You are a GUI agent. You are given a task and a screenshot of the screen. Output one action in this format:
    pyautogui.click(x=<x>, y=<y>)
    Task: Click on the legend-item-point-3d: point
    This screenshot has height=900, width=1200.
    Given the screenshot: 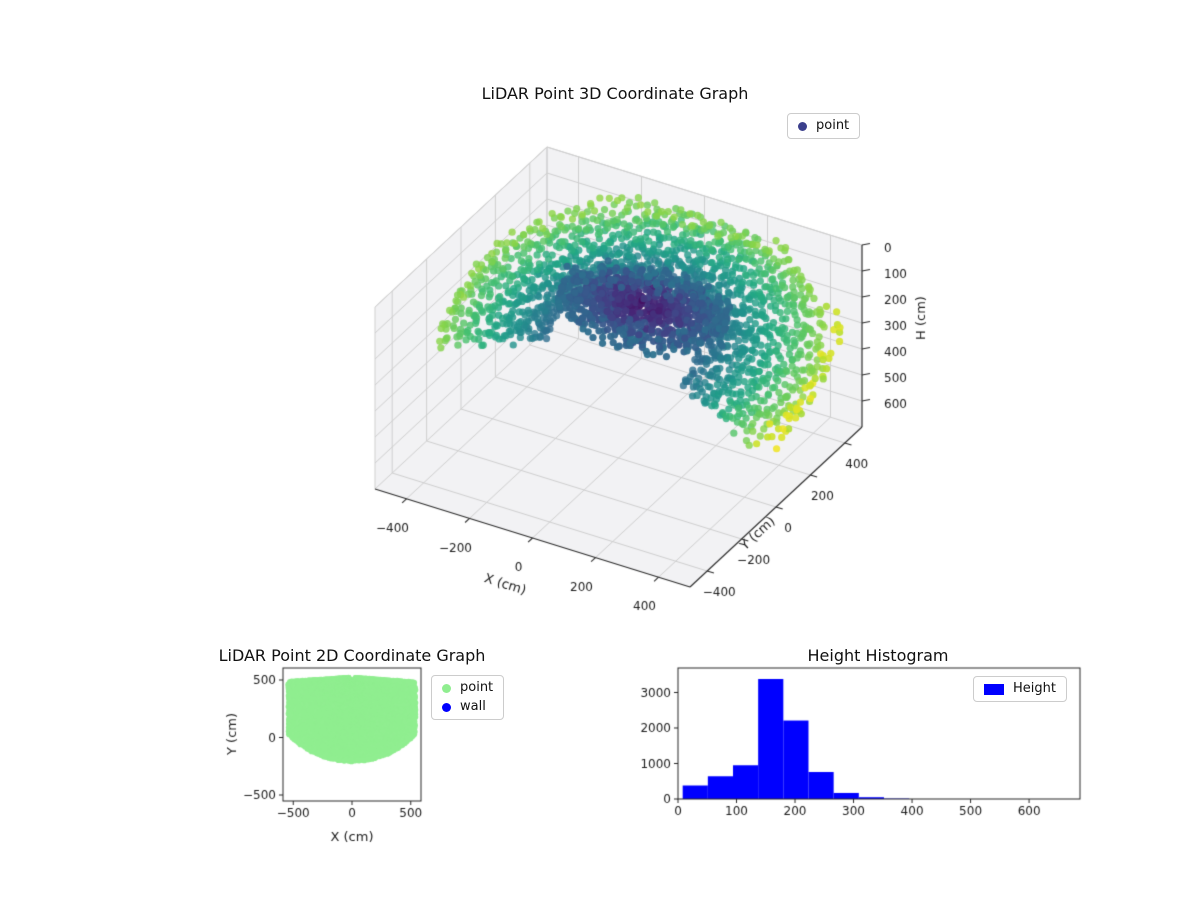 What is the action you would take?
    pyautogui.click(x=823, y=126)
    